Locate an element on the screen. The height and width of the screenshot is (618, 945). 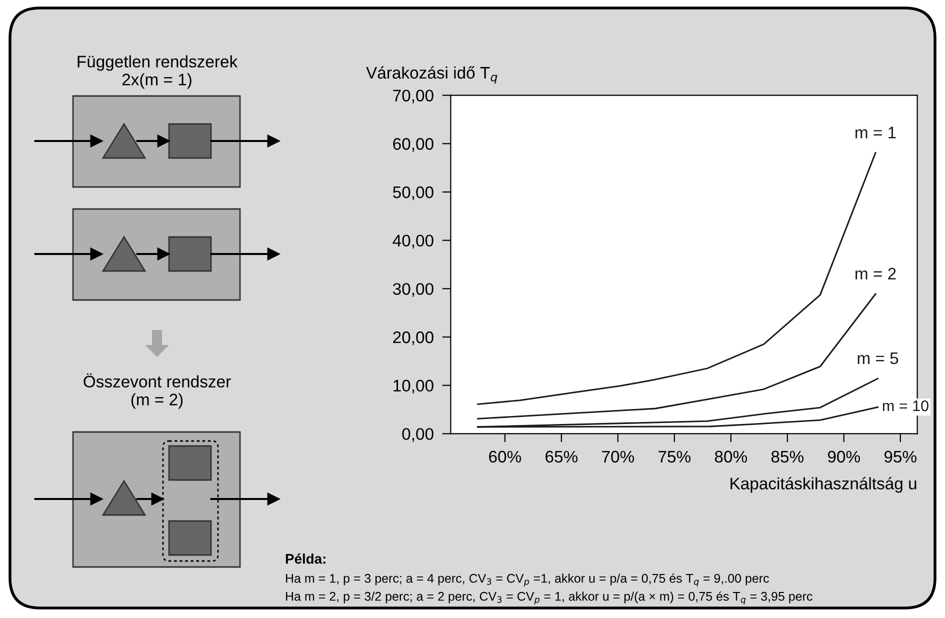
series-label: m = 5 is located at coordinates (878, 358).